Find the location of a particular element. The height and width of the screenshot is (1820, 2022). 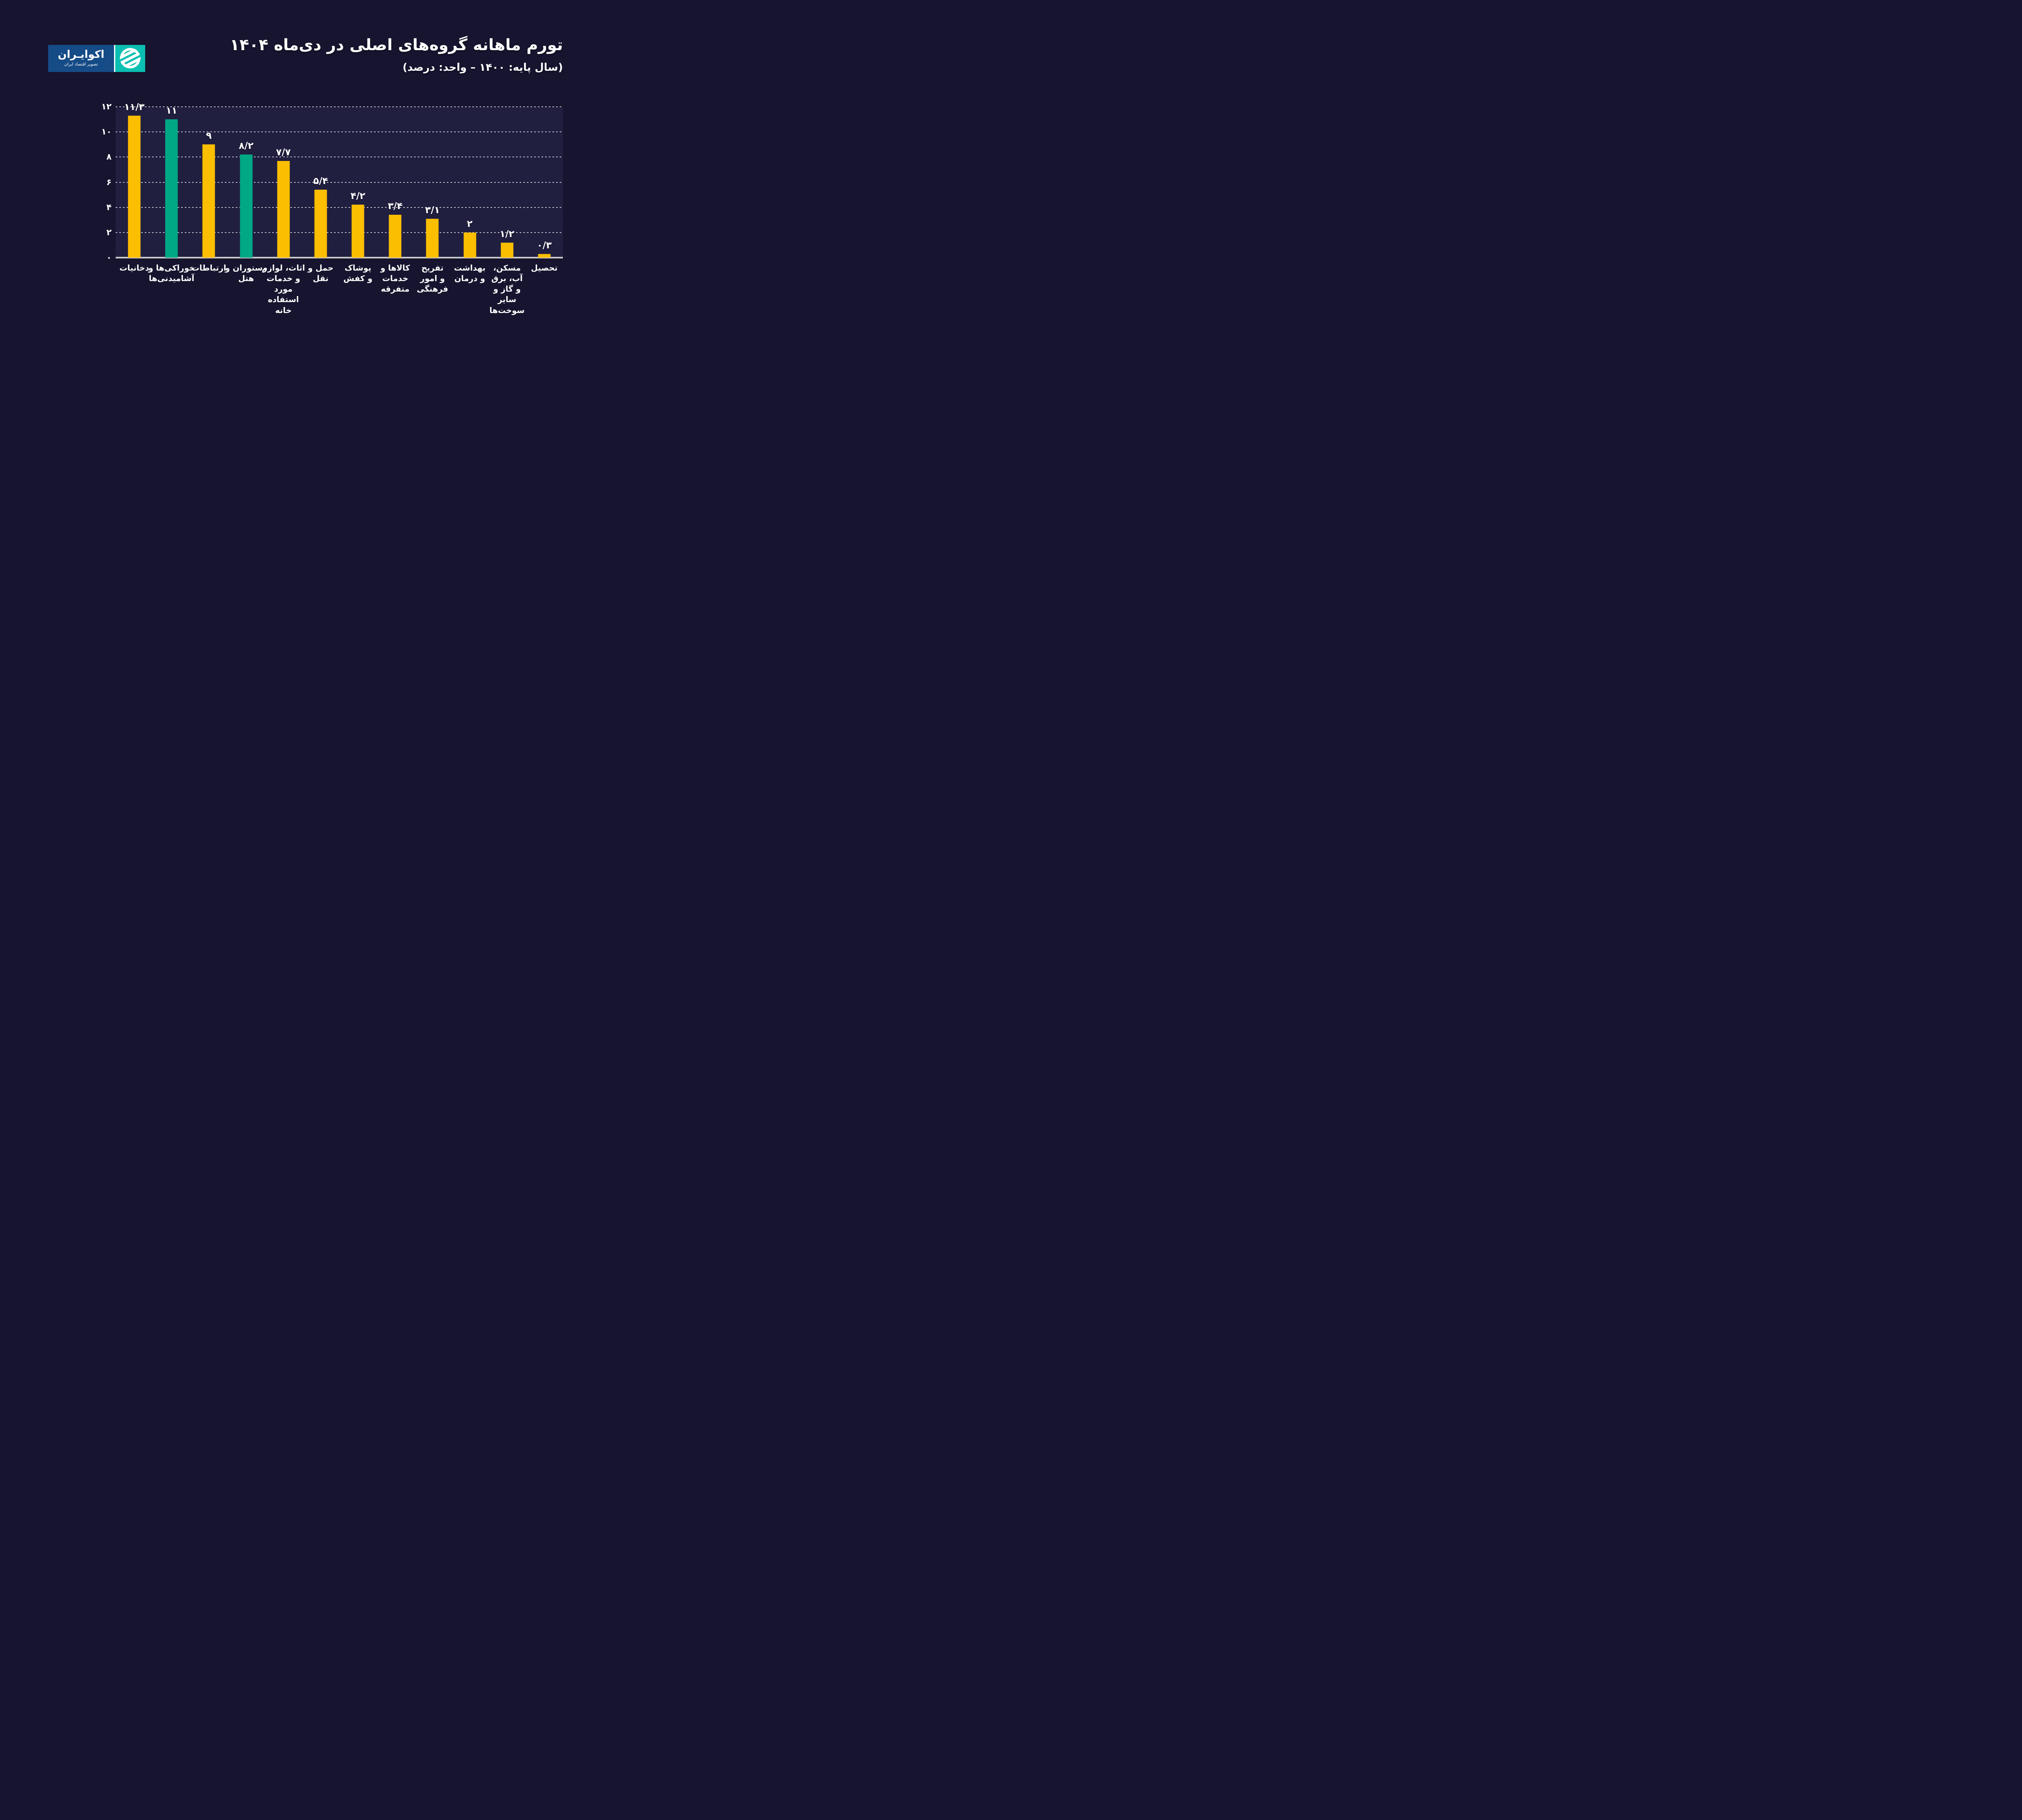

y-tick-label-2: ۲ is located at coordinates (109, 232).